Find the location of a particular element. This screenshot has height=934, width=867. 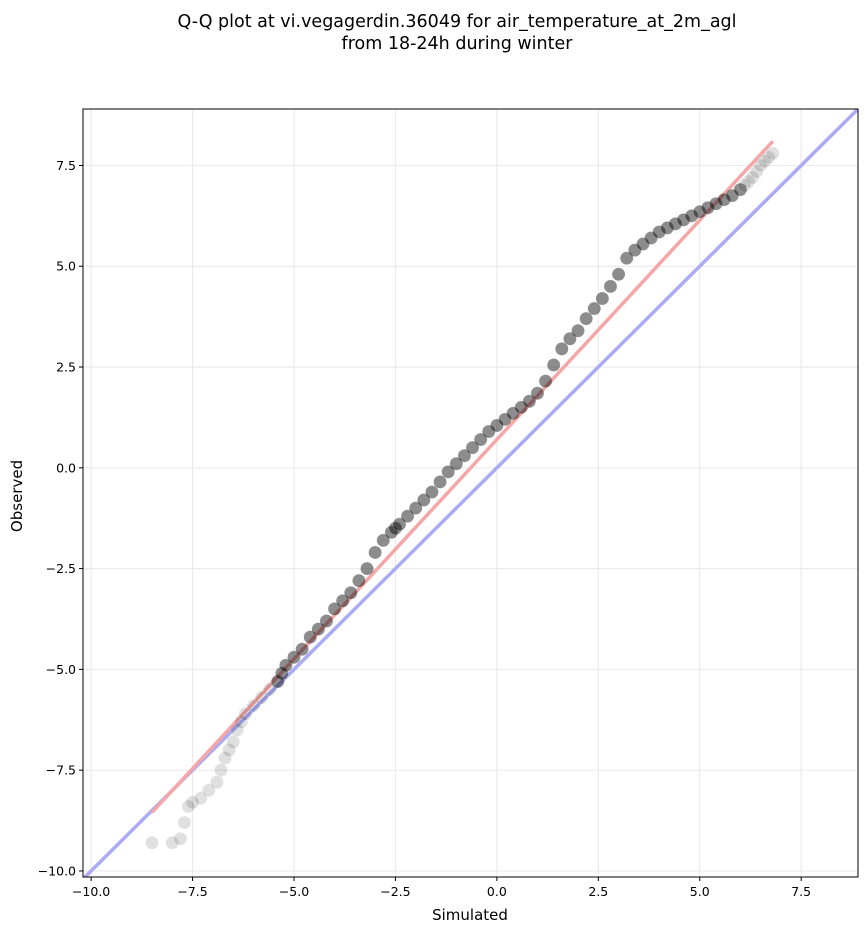

y-tick-label-4: 0.0 is located at coordinates (66, 467).